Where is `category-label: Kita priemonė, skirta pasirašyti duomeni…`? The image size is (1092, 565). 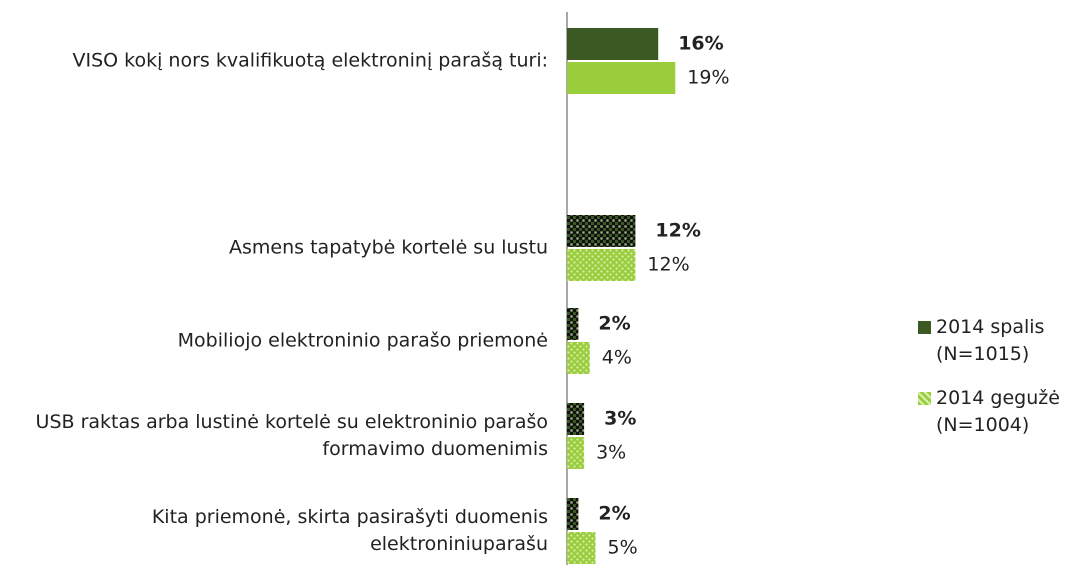 category-label: Kita priemonė, skirta pasirašyti duomeni… is located at coordinates (349, 530).